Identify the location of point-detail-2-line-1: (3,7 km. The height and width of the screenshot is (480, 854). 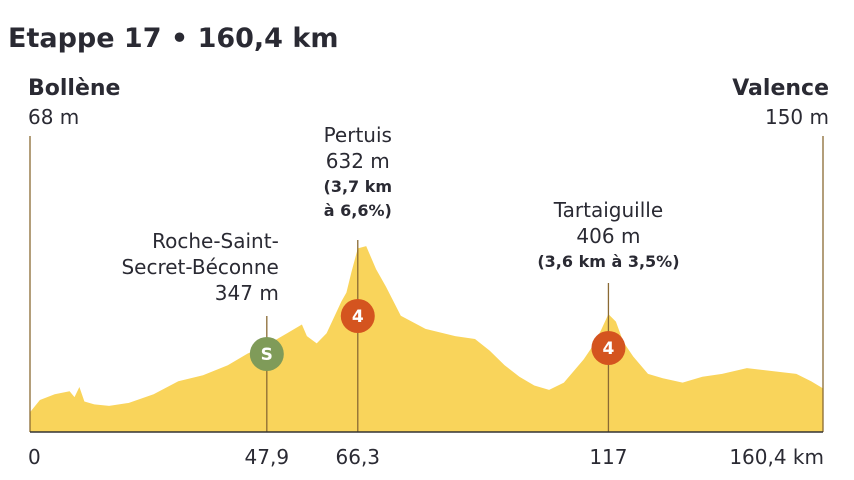
(358, 186).